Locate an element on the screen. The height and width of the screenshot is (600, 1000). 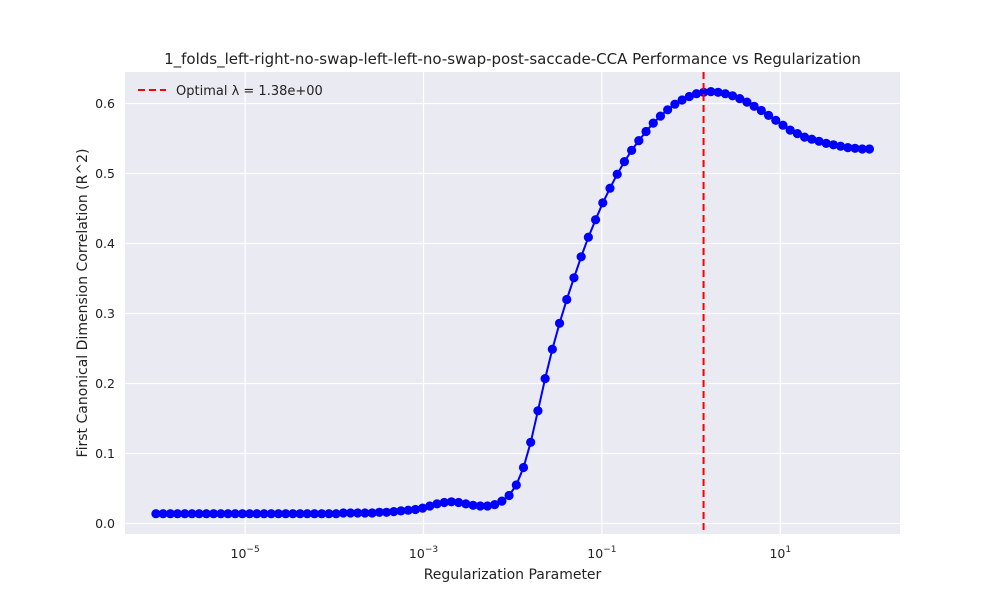
x-tick-label: 10⁻³ is located at coordinates (423, 553).